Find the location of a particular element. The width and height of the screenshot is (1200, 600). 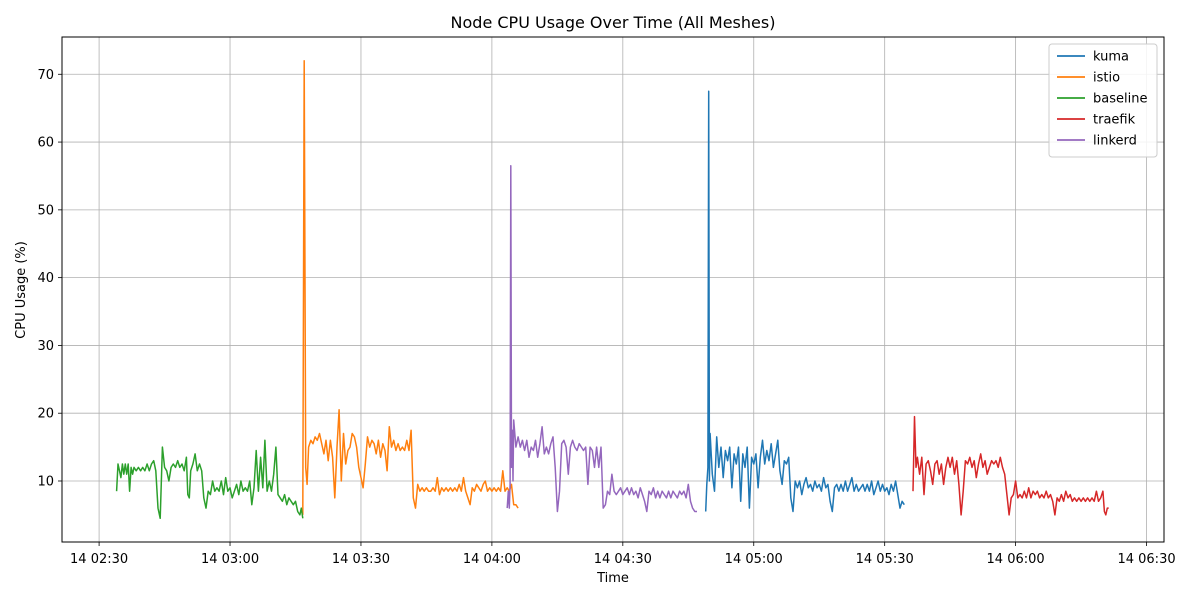

y-tick-label: 70 is located at coordinates (45, 75).